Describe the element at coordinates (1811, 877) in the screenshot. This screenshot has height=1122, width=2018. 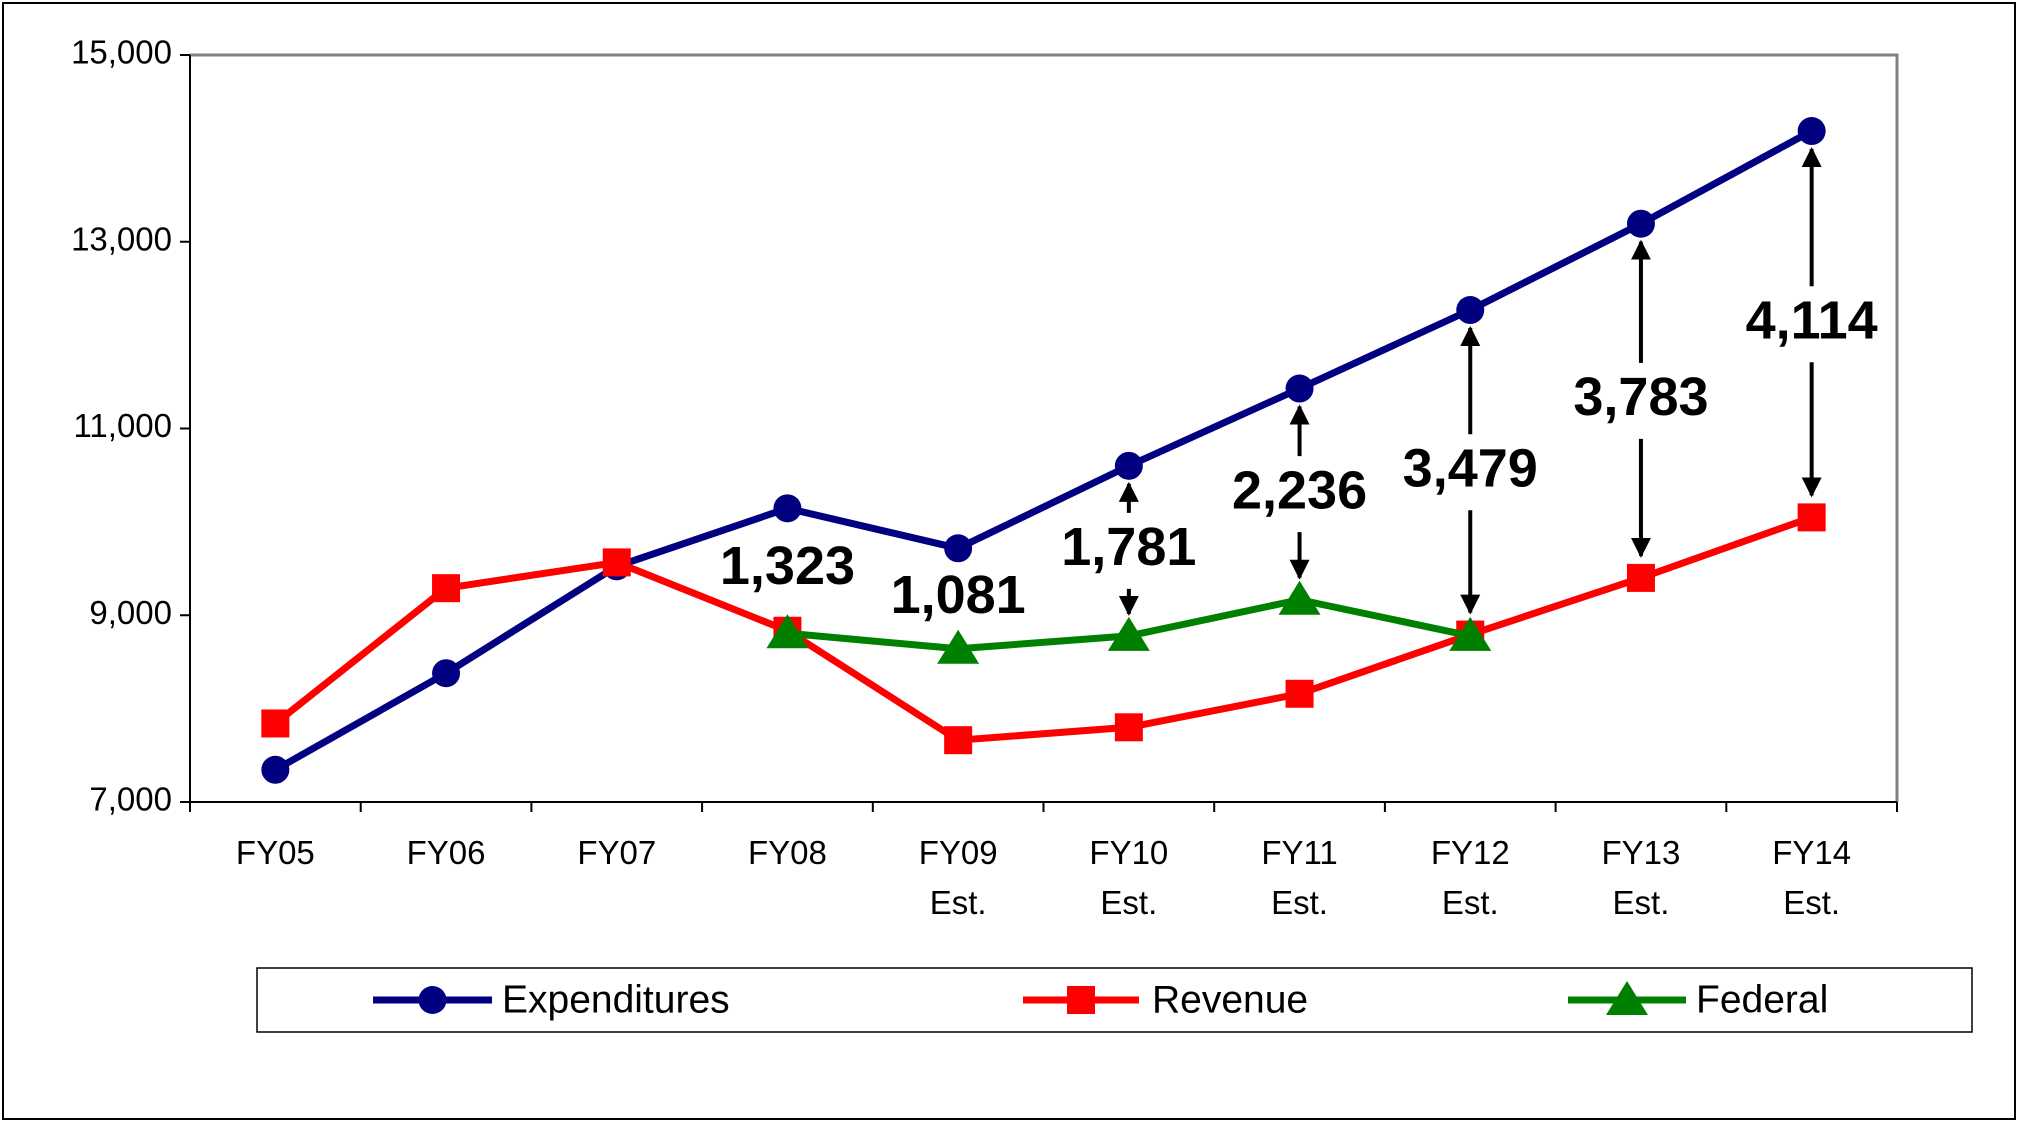
I see `x-tick-label: FY14 Est.` at that location.